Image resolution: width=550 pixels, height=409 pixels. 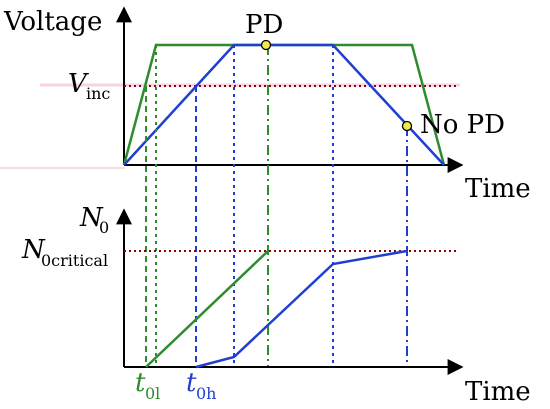 I want to click on vinc-label-sub: inc, so click(x=98, y=93).